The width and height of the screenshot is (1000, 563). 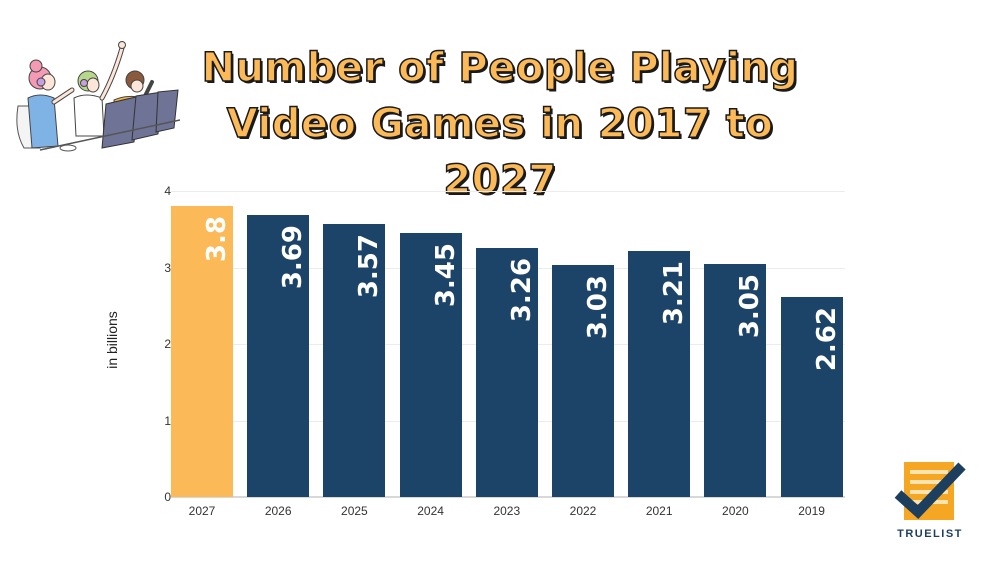 What do you see at coordinates (735, 511) in the screenshot?
I see `x-tick-2020: 2020` at bounding box center [735, 511].